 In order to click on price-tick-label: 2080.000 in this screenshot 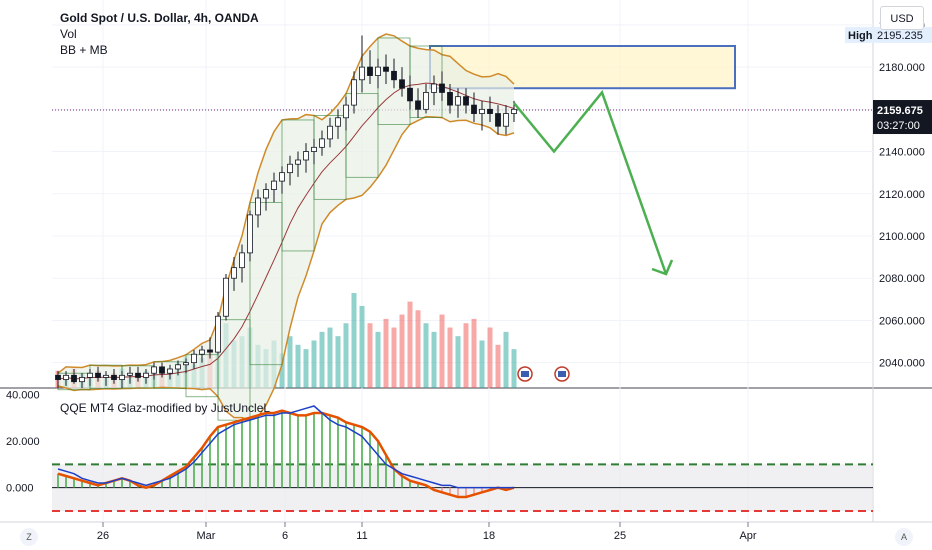, I will do `click(902, 279)`.